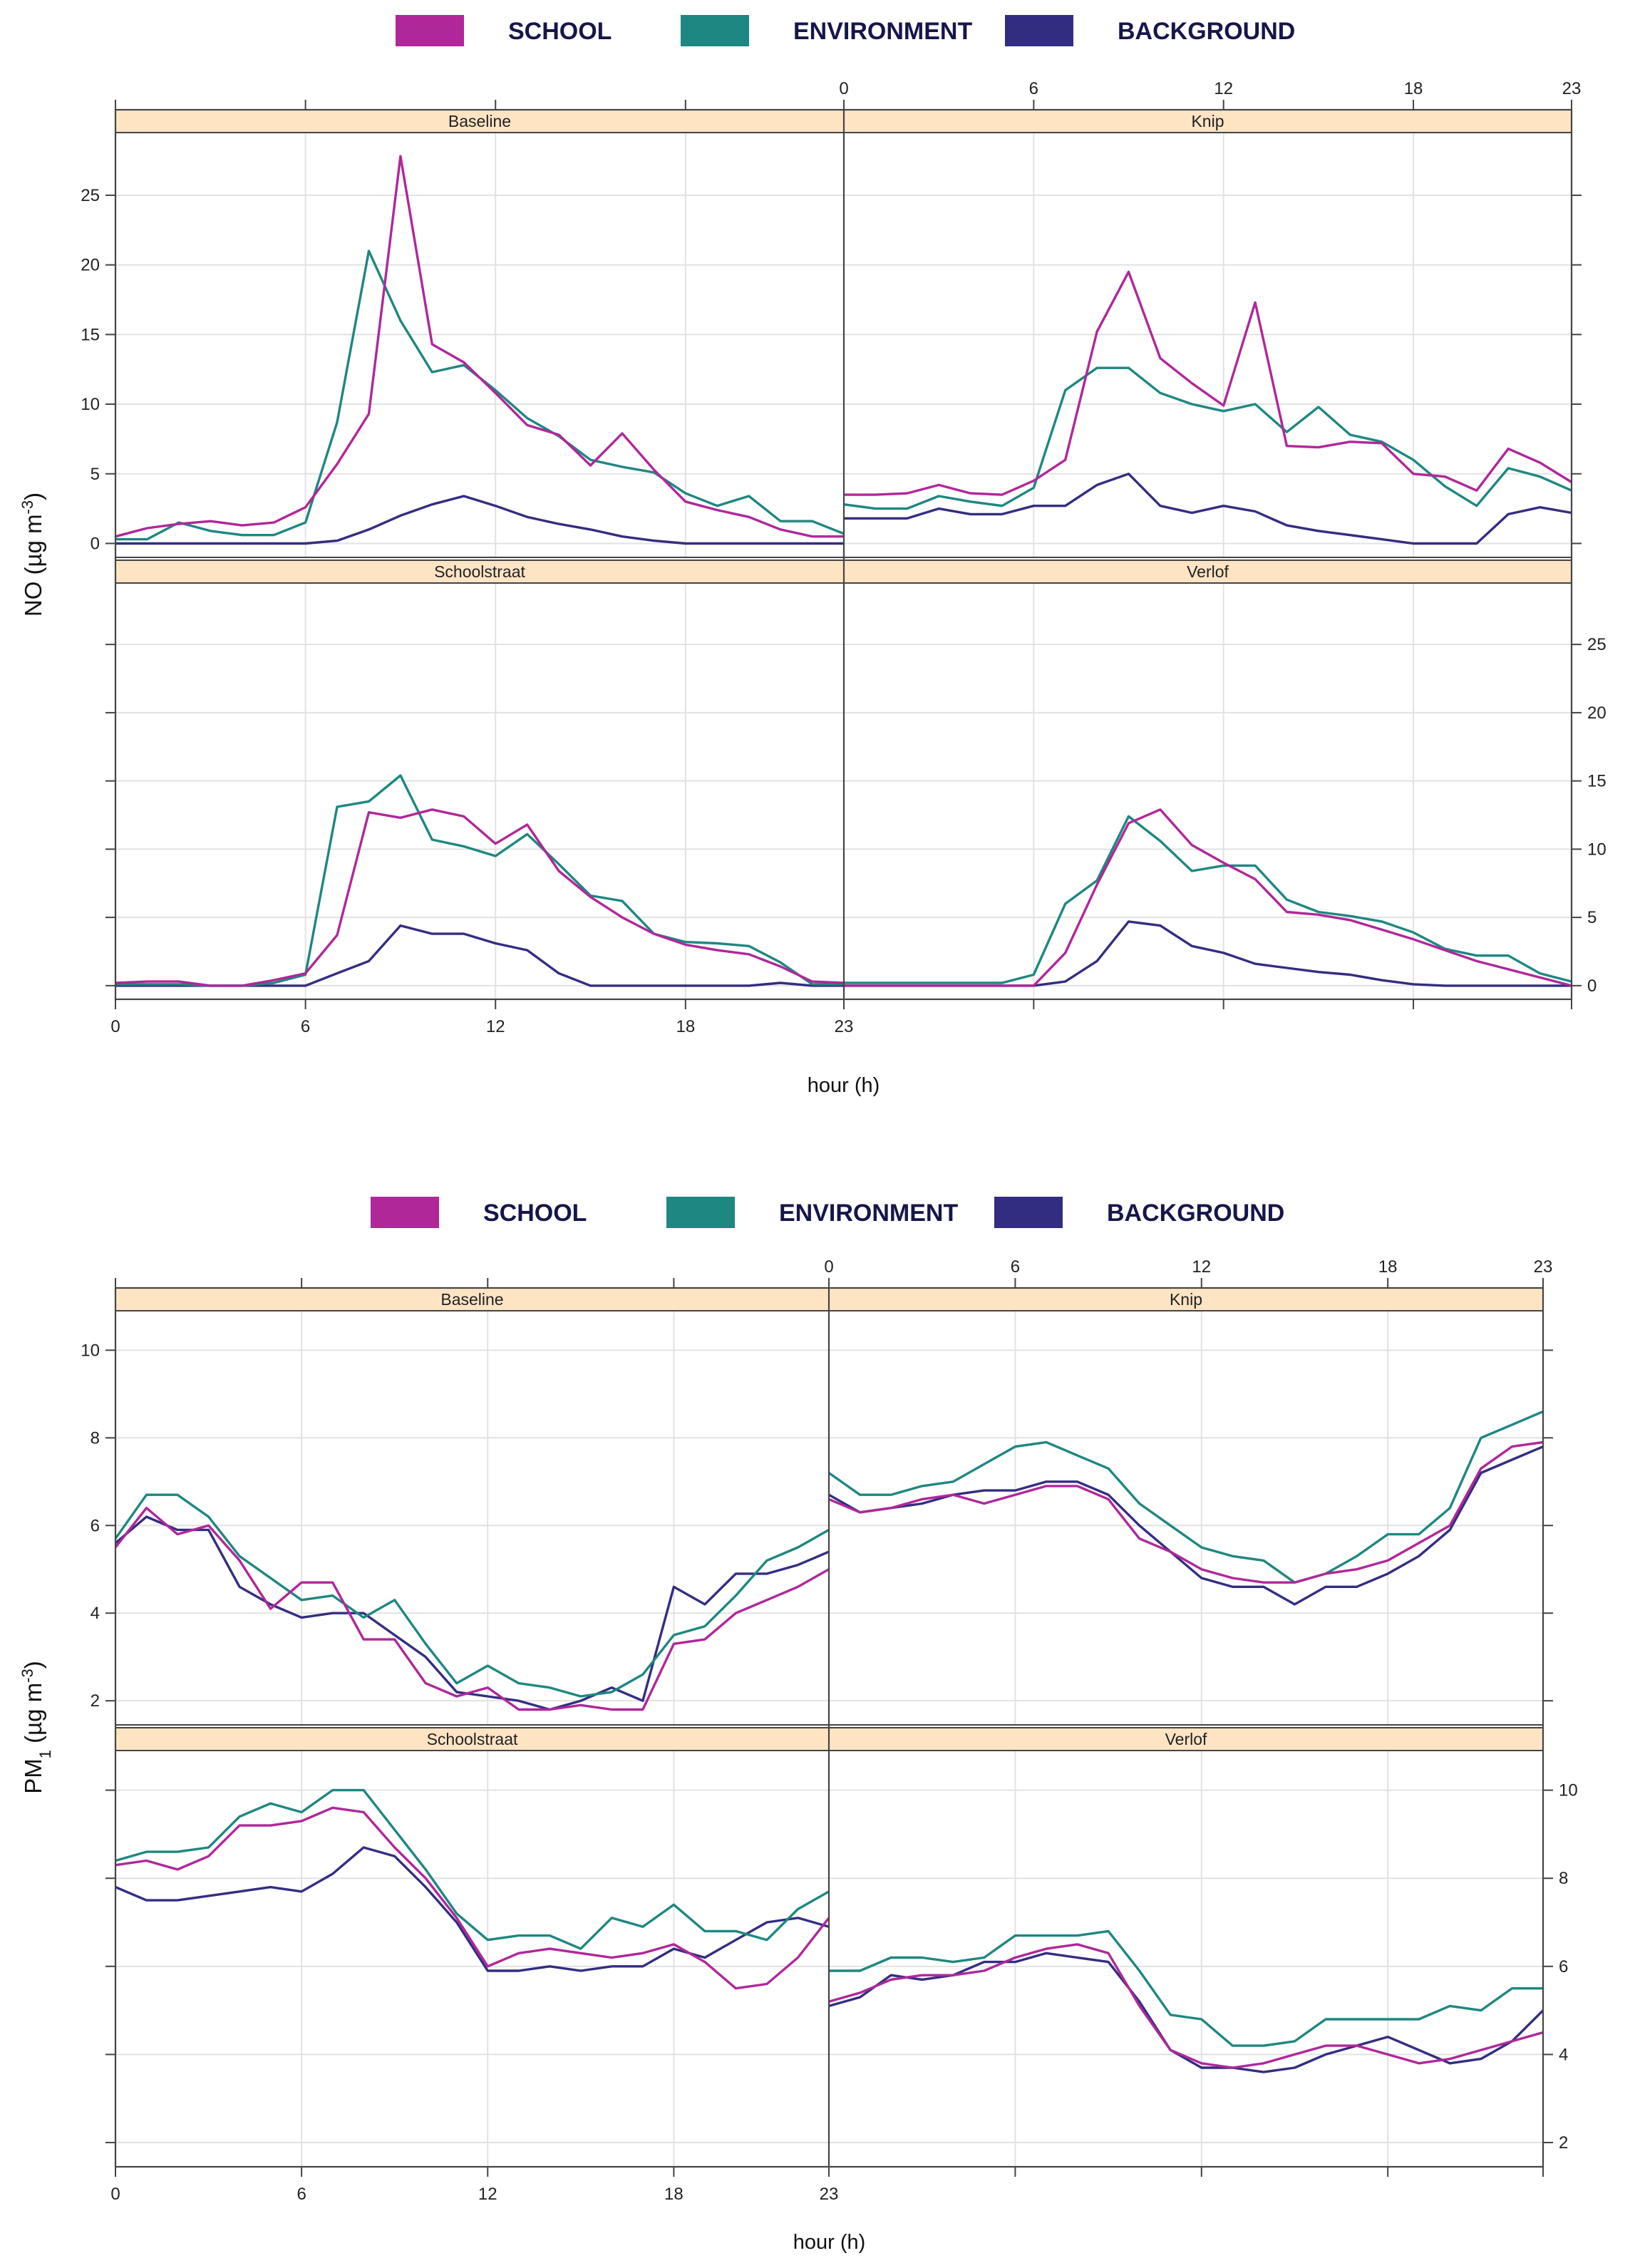 The image size is (1635, 2268). What do you see at coordinates (33, 555) in the screenshot?
I see `y-axis-title: NO (µg m-3)` at bounding box center [33, 555].